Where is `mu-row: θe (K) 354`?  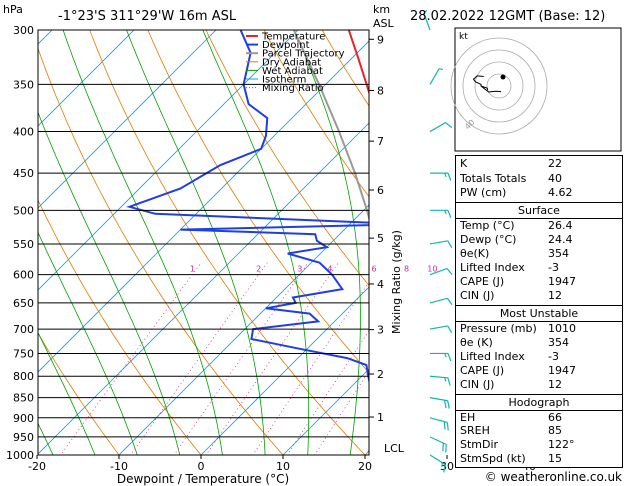 mu-row: θe (K) 354 is located at coordinates (514, 342).